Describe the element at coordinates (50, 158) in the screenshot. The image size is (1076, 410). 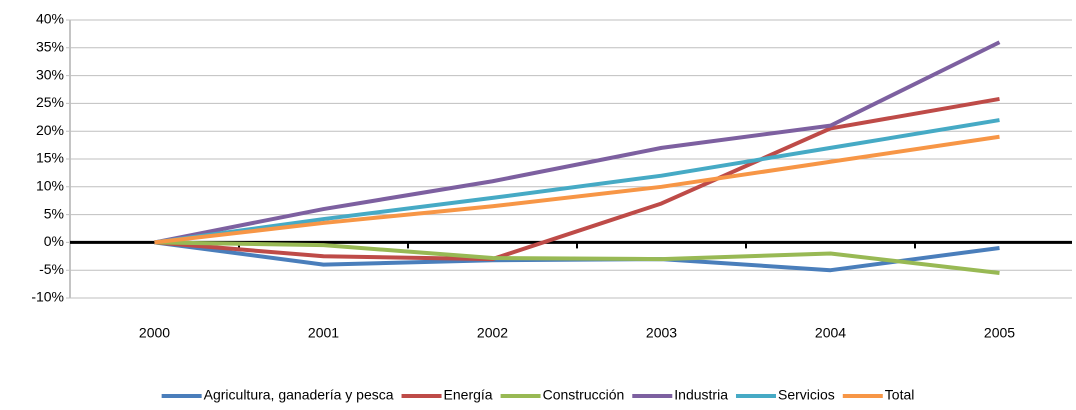
I see `y-tick-label: 15%` at that location.